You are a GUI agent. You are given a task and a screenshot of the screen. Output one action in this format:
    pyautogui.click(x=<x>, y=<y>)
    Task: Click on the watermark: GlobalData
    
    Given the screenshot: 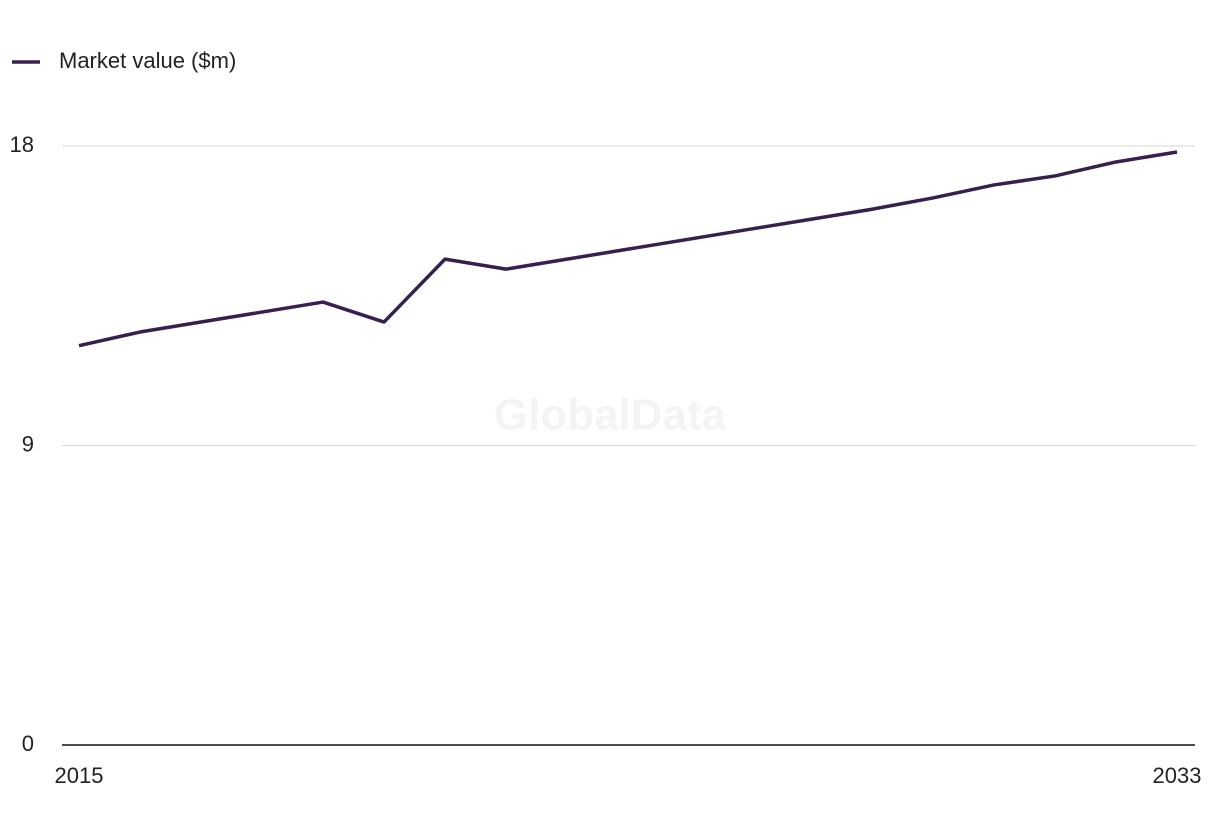 What is the action you would take?
    pyautogui.click(x=610, y=415)
    